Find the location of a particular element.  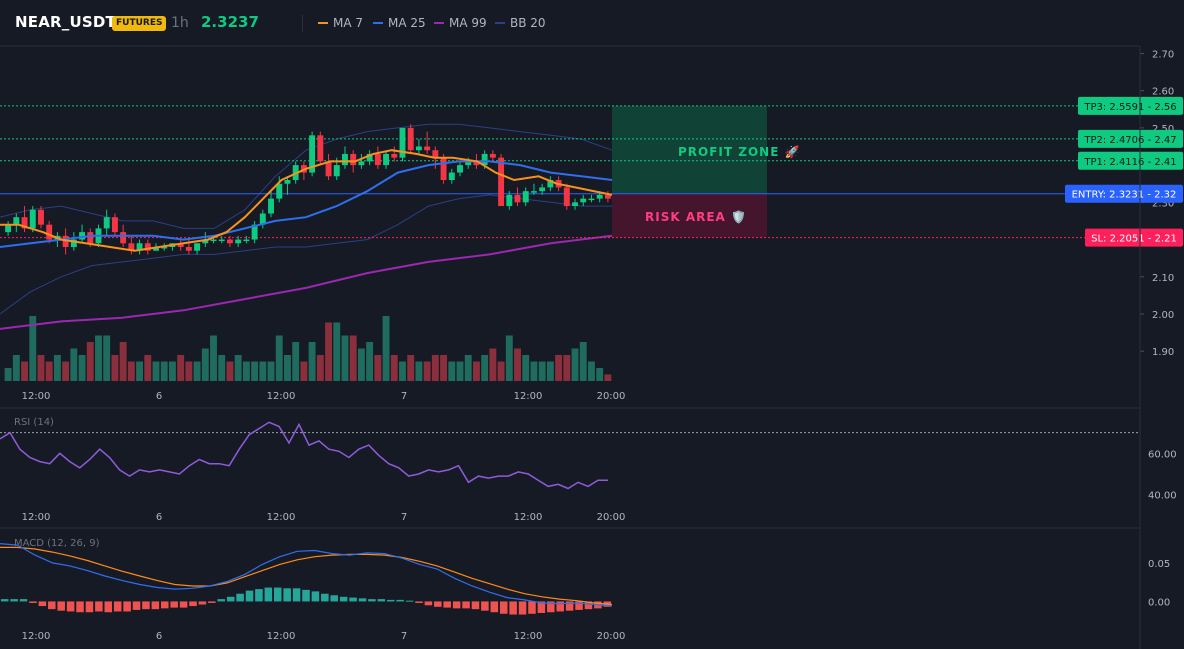

legend-ma7-label: MA 7 is located at coordinates (348, 23).